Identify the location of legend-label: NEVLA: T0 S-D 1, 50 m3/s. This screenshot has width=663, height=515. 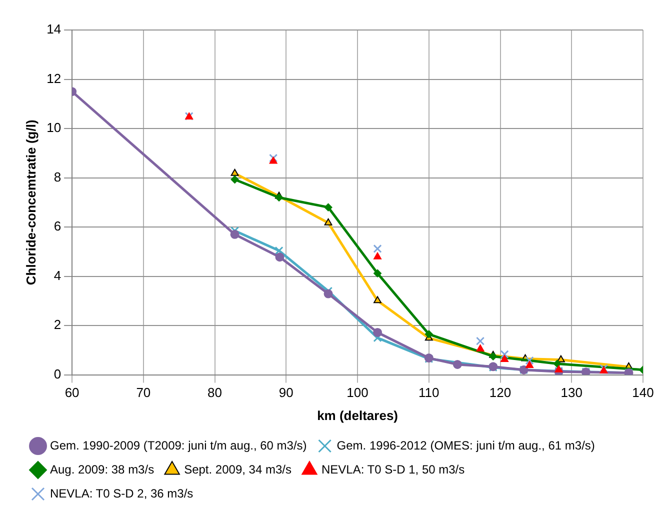
(393, 469).